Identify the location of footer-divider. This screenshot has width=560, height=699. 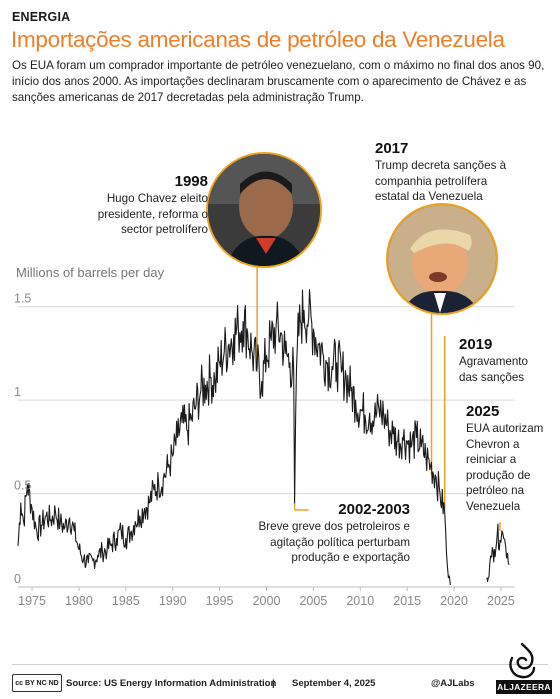
(280, 664).